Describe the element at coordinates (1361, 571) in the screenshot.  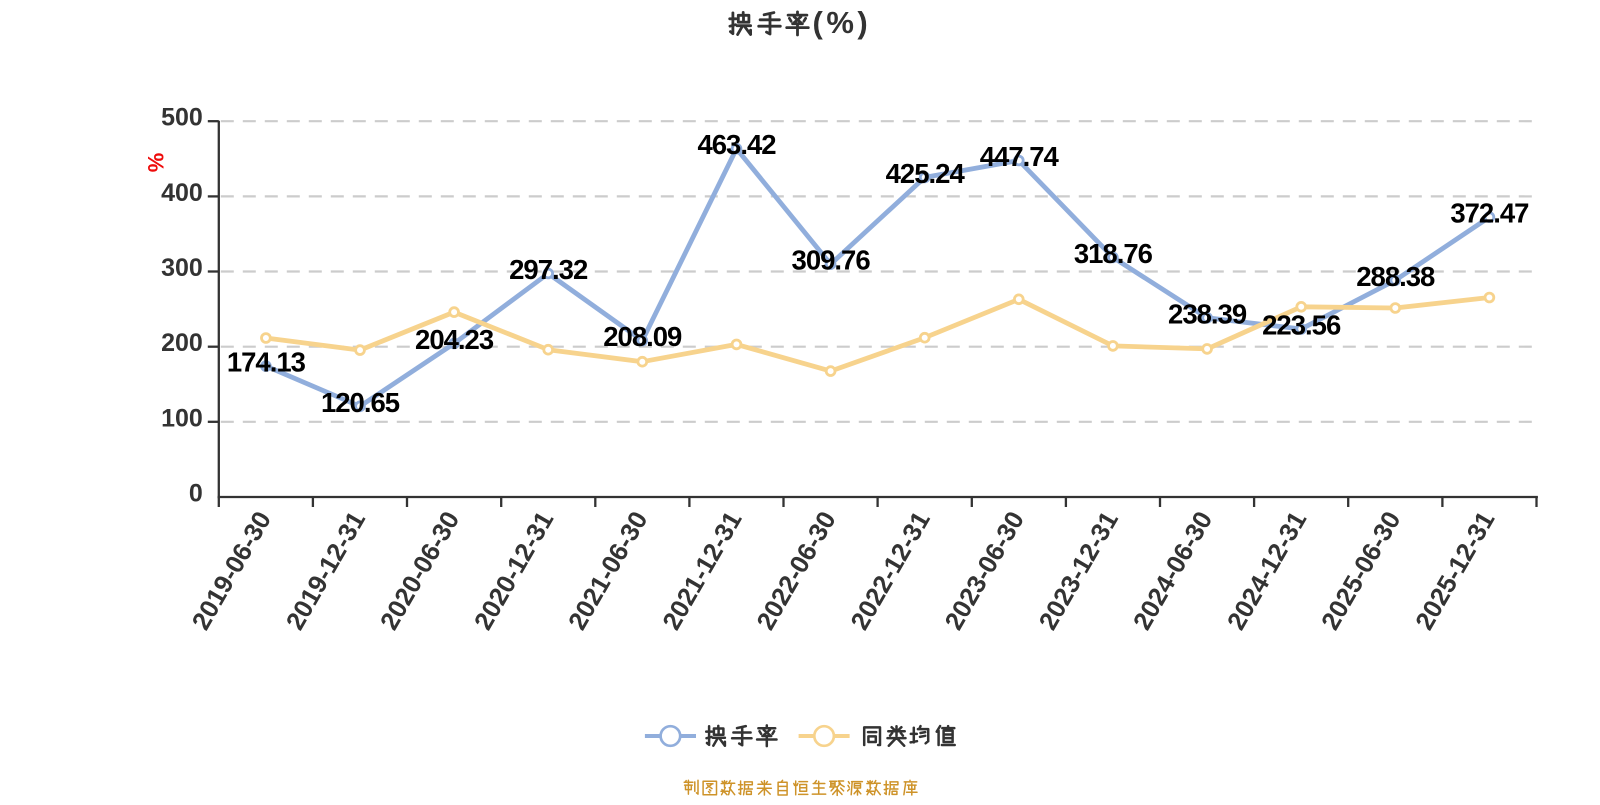
I see `svg-text: 2025-06-30` at that location.